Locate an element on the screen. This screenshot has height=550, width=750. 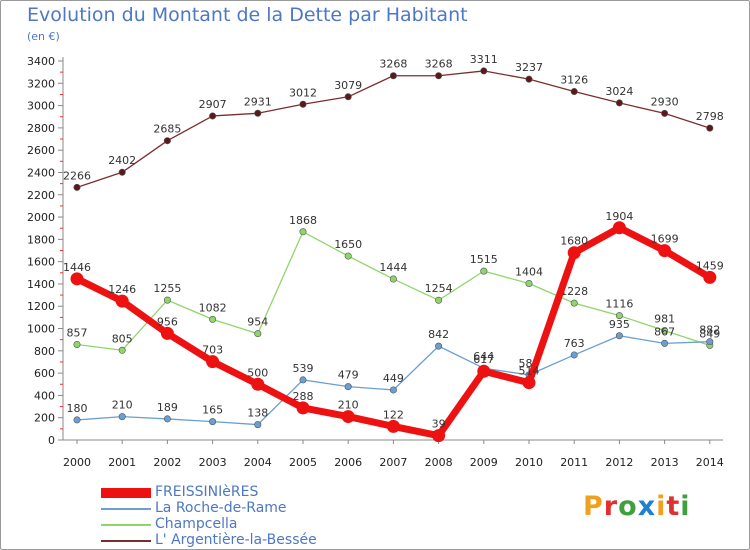
logo-letter: x is located at coordinates (647, 506).